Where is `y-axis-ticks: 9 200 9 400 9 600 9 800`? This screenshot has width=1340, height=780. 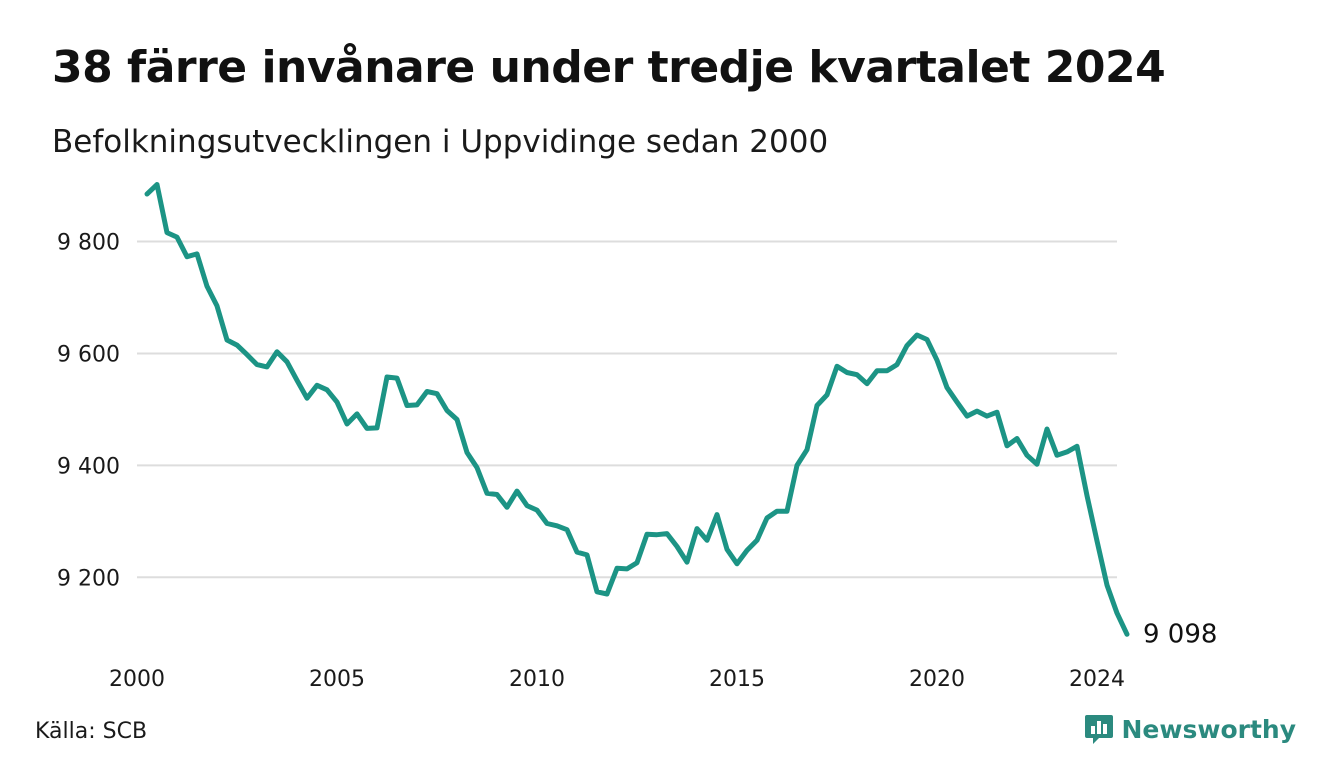
y-axis-ticks: 9 200 9 400 9 600 9 800 is located at coordinates (88, 411).